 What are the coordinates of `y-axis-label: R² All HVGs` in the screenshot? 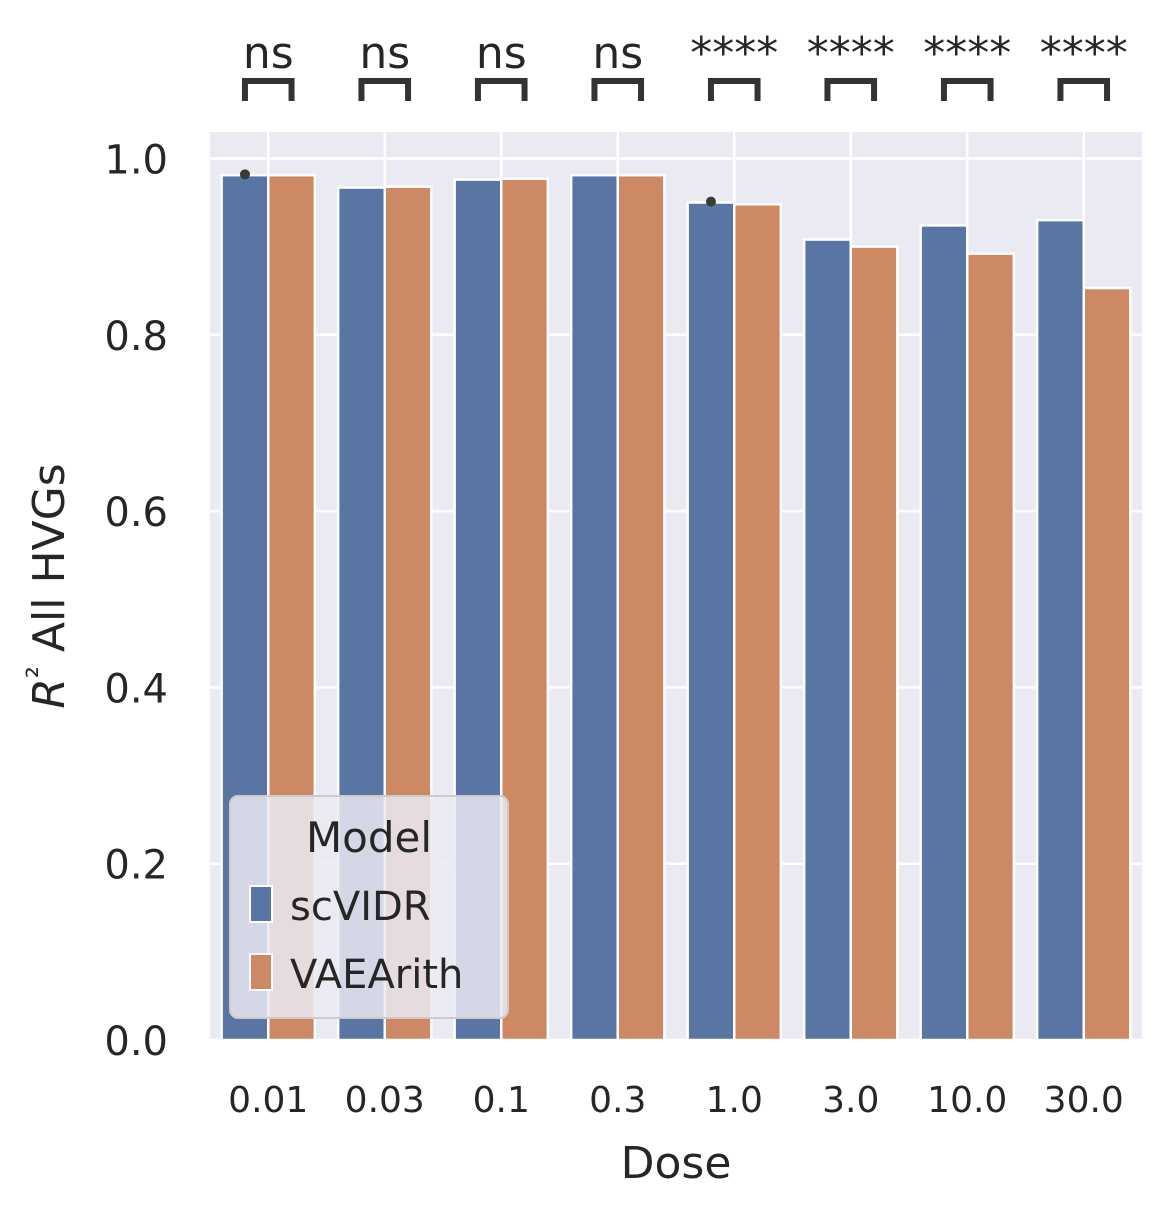 It's located at (48, 585).